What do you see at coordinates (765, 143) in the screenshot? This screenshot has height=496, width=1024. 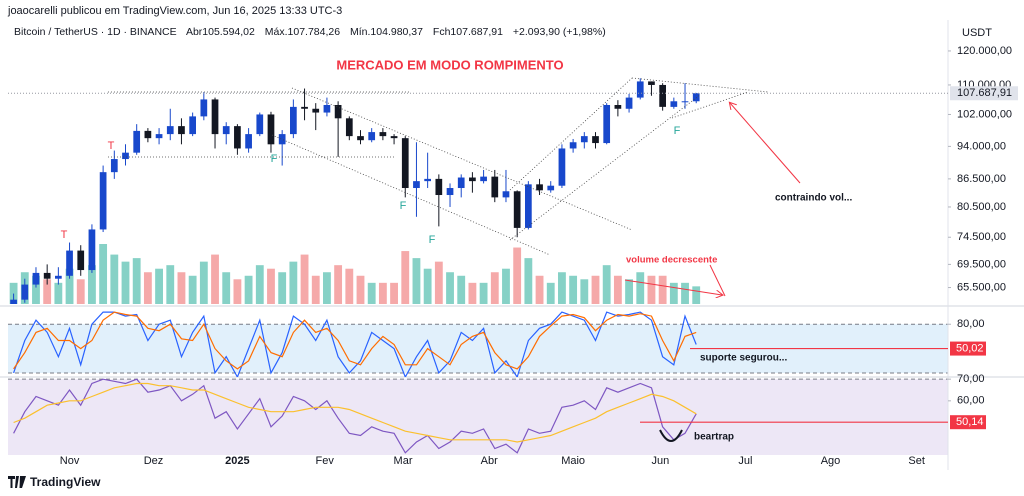 I see `contraction-arrow` at bounding box center [765, 143].